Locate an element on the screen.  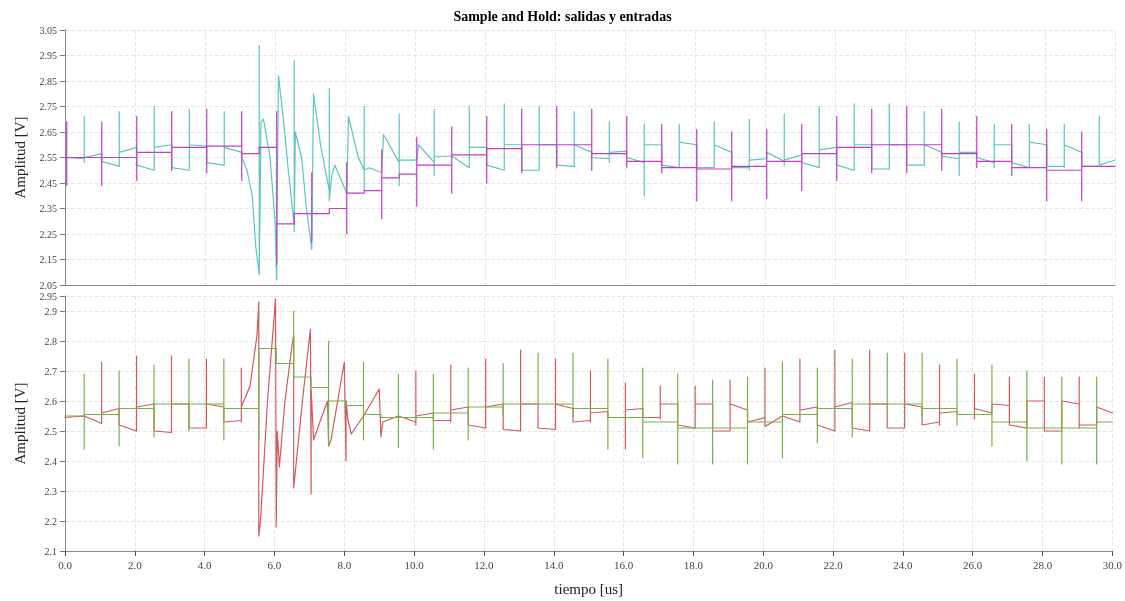
y-tick-label: 2.85 is located at coordinates (48, 81).